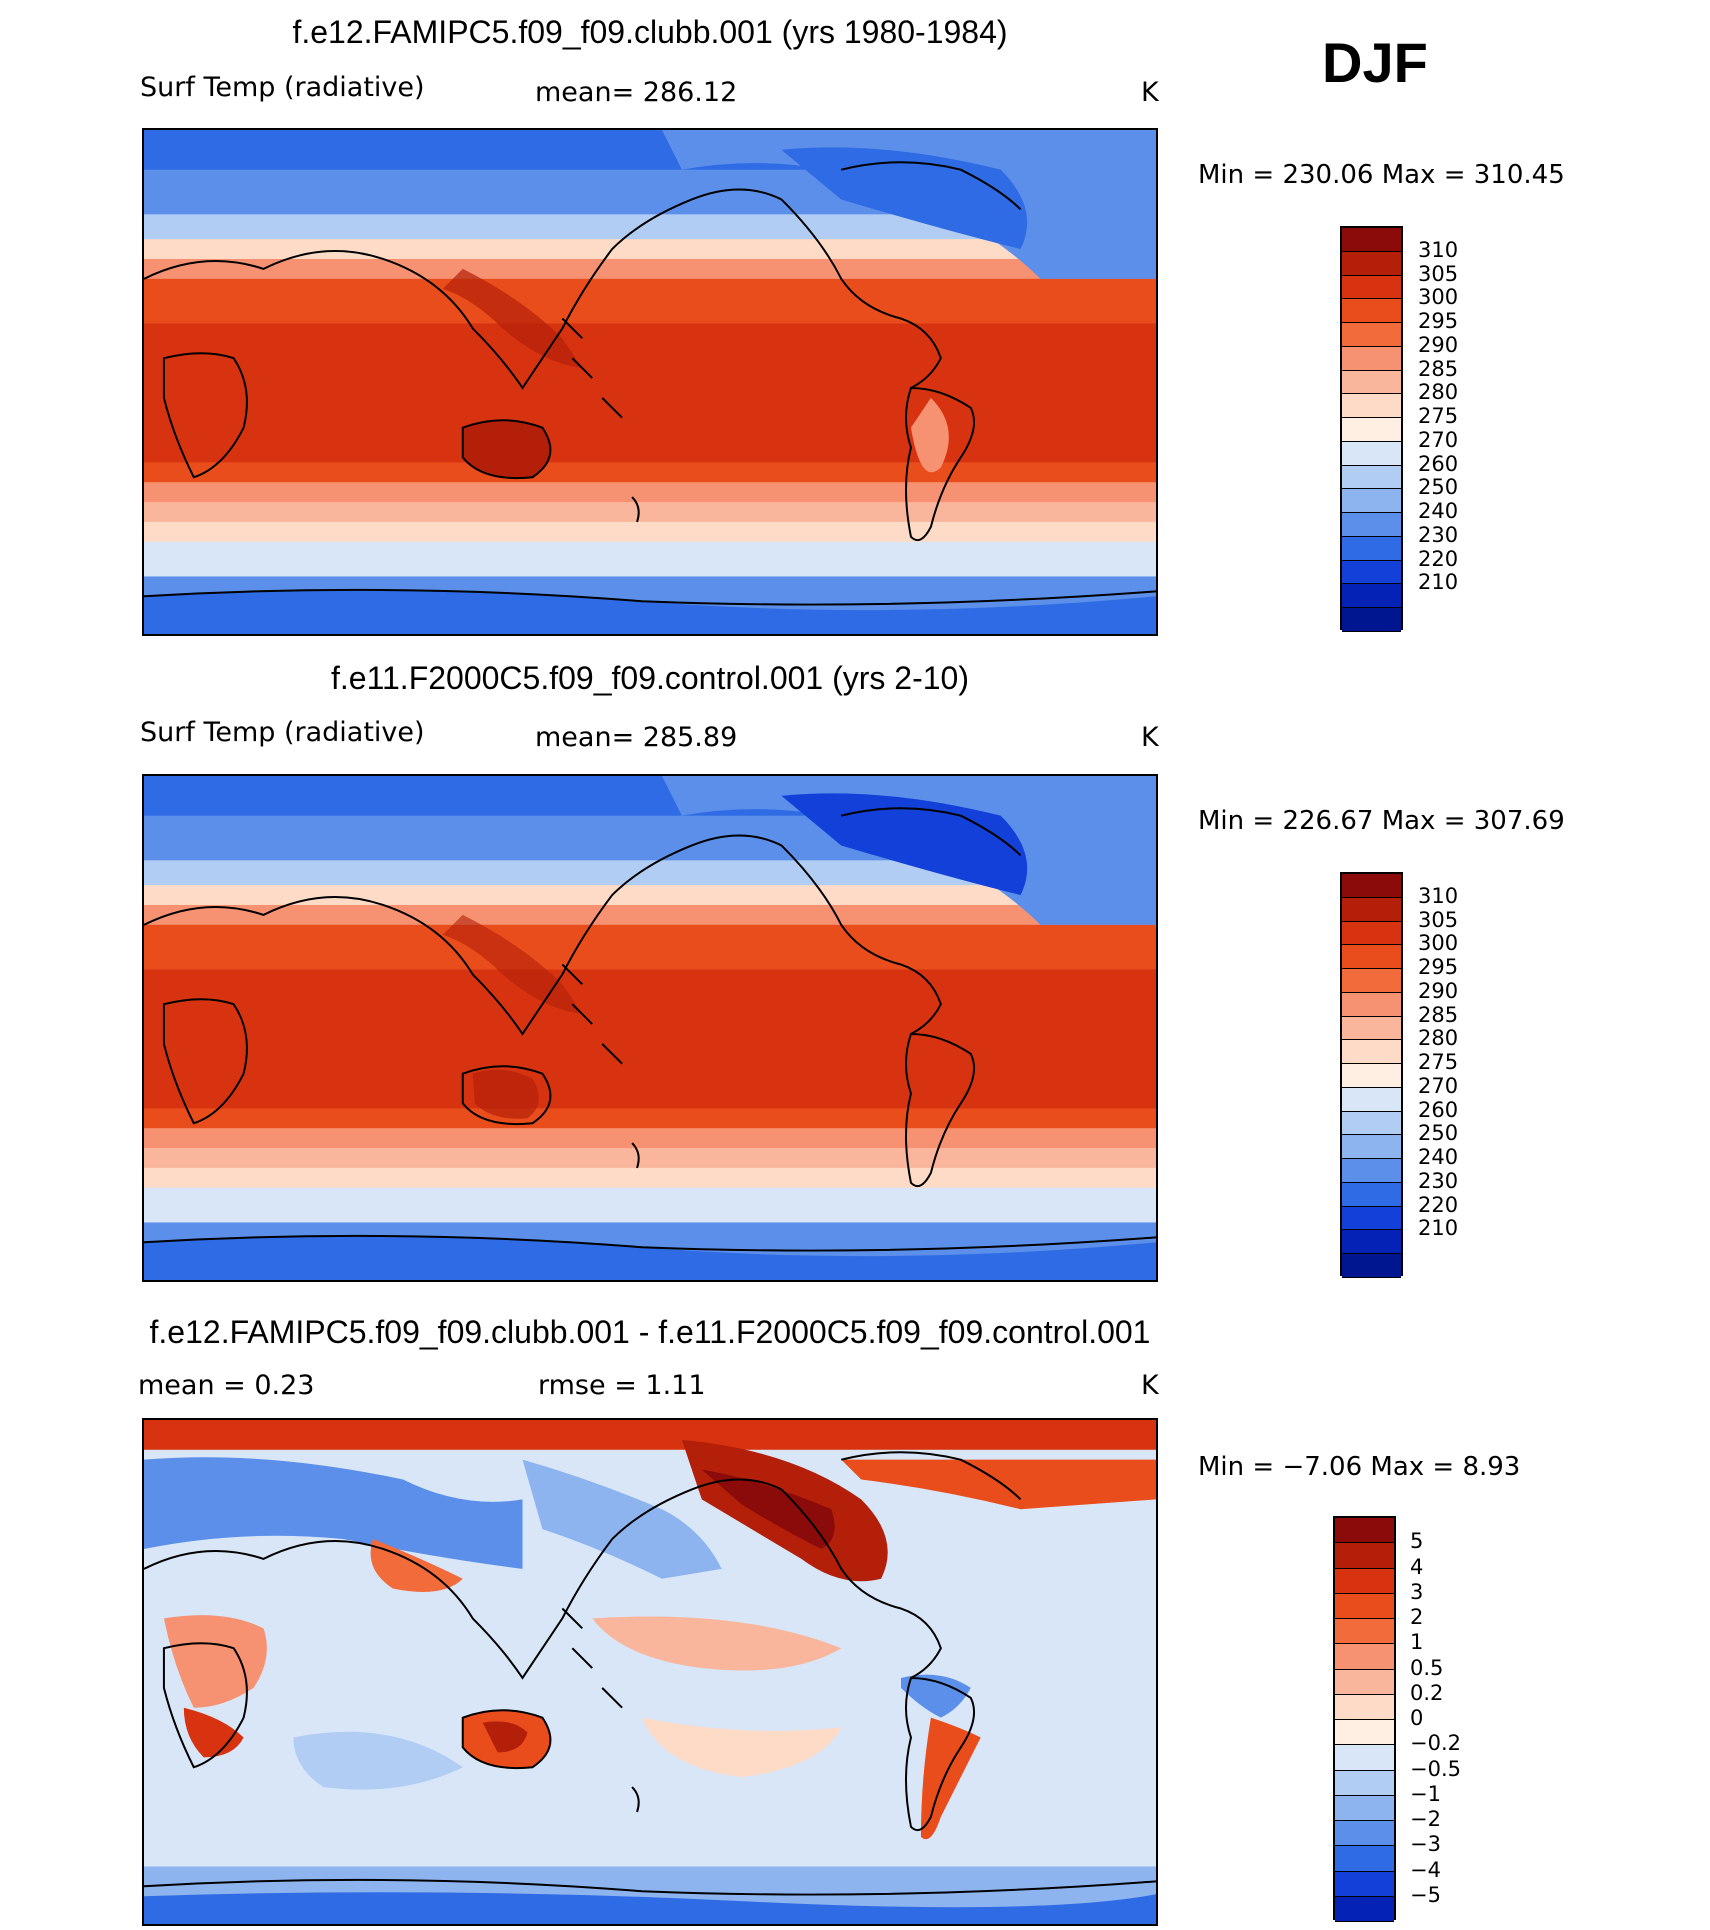 Image resolution: width=1710 pixels, height=1930 pixels. I want to click on colorbar-tick-label: 230, so click(1438, 1180).